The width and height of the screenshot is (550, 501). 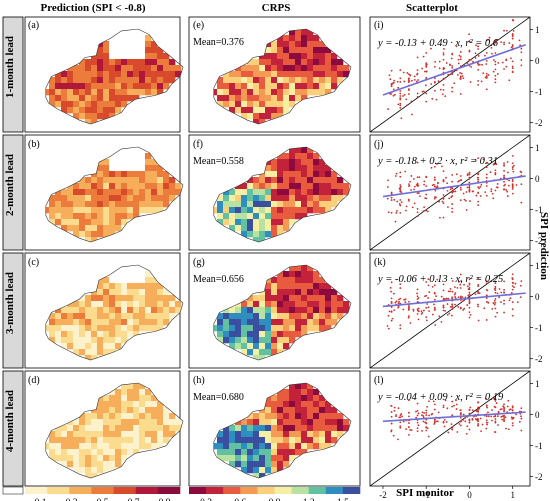 I want to click on pred-map-outline, so click(x=114, y=312).